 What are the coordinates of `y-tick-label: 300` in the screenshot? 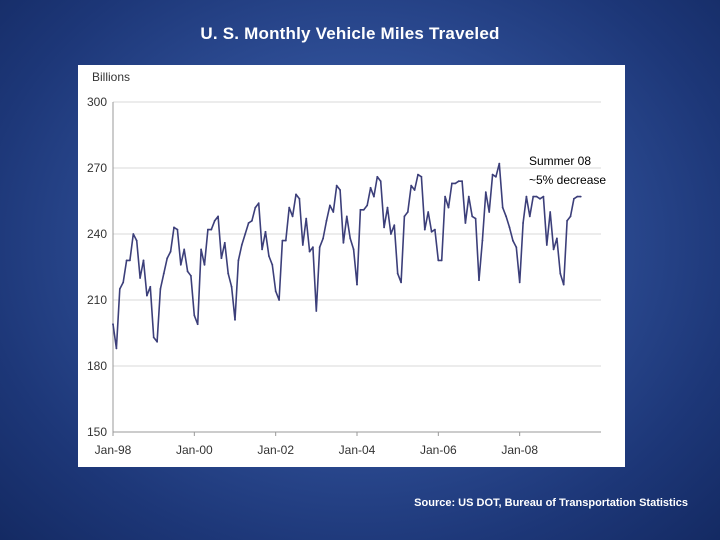 It's located at (97, 102).